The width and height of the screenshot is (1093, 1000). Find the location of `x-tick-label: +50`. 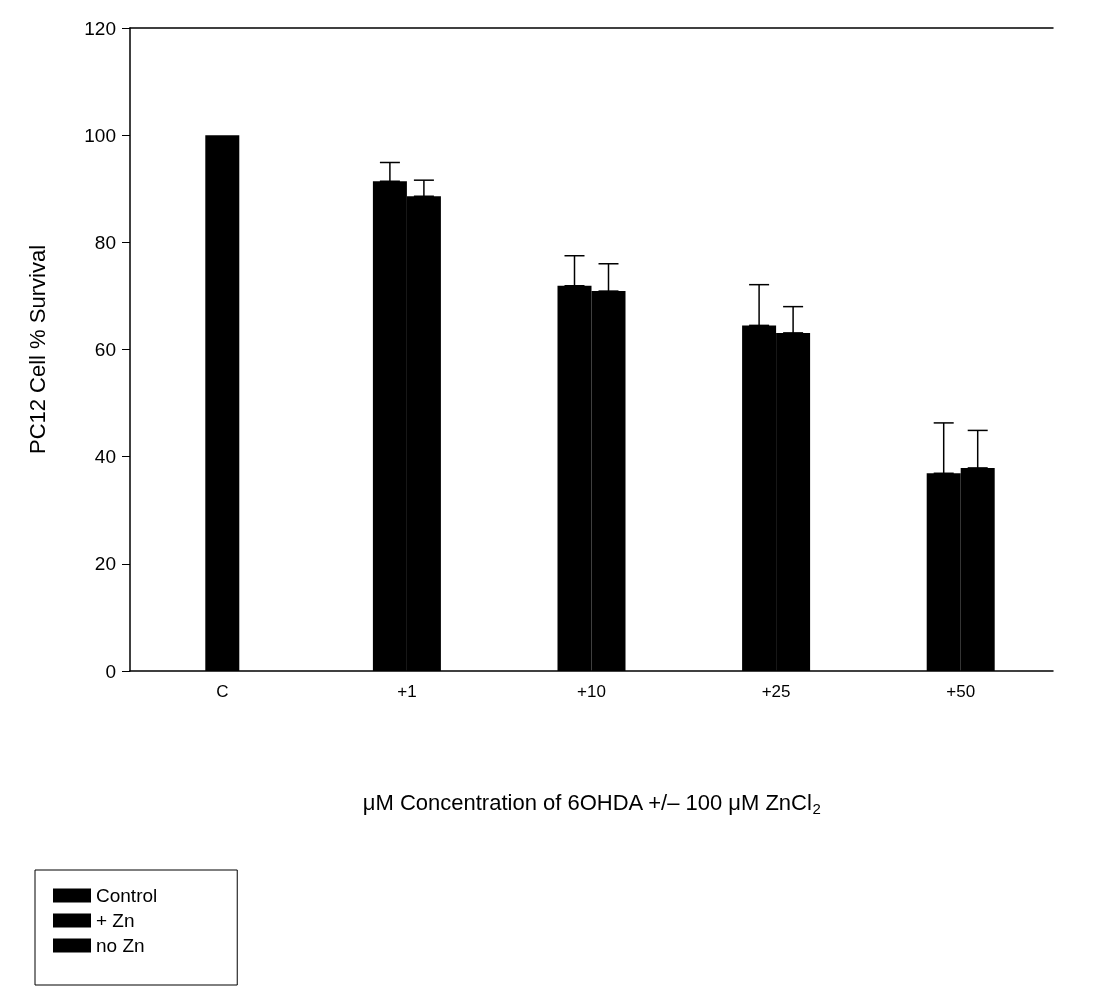

x-tick-label: +50 is located at coordinates (961, 691).